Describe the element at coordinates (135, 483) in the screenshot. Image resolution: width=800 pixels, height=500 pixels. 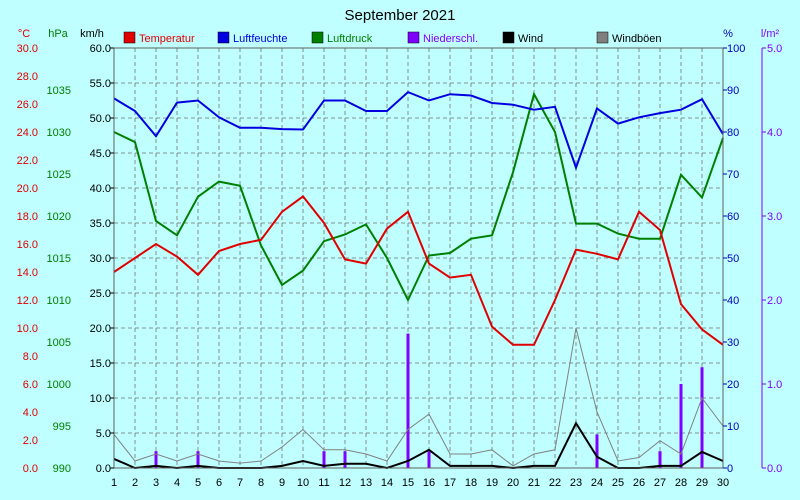
I see `tick-label-x: 2` at that location.